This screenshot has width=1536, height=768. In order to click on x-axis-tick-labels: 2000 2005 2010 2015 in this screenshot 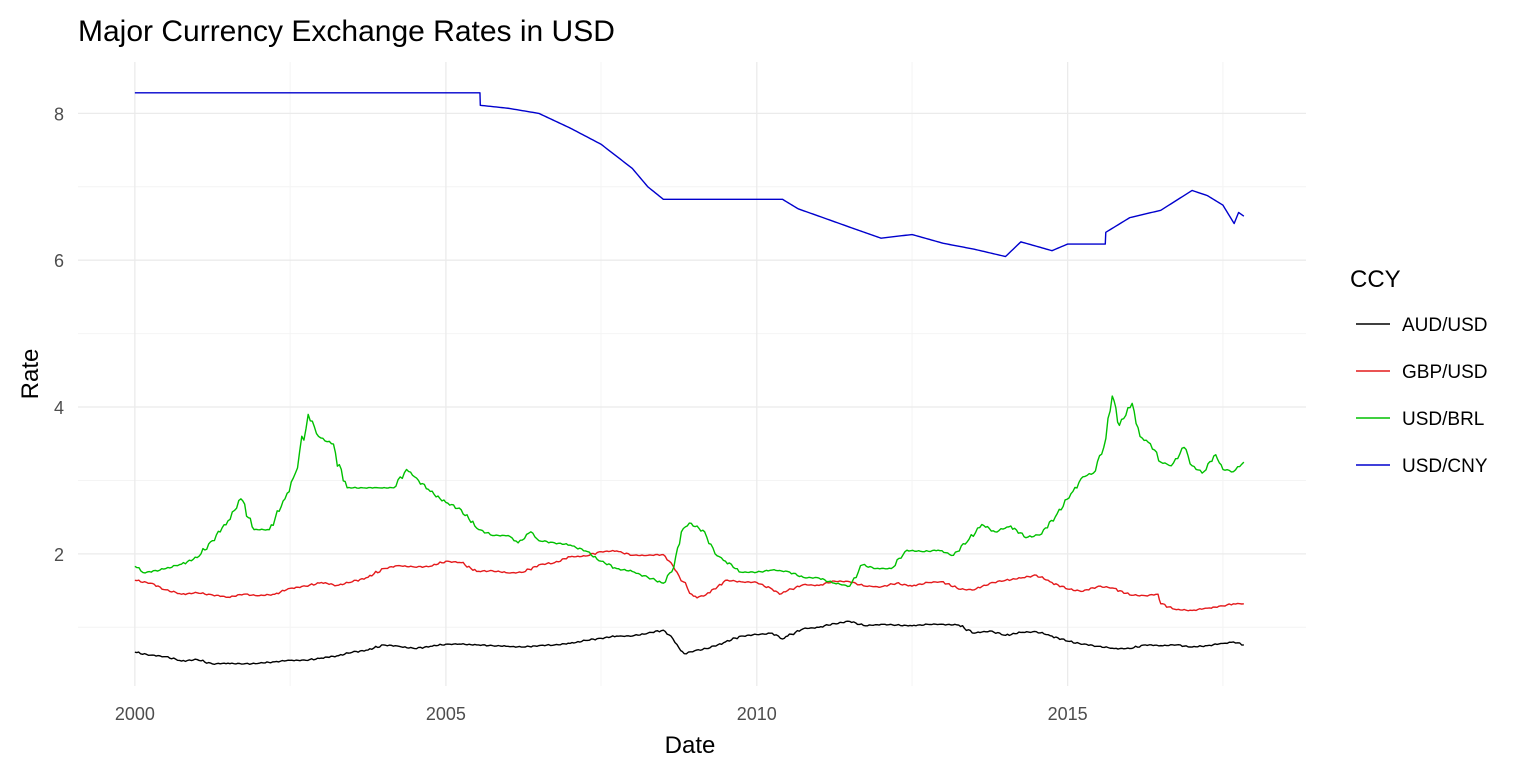, I will do `click(601, 714)`.